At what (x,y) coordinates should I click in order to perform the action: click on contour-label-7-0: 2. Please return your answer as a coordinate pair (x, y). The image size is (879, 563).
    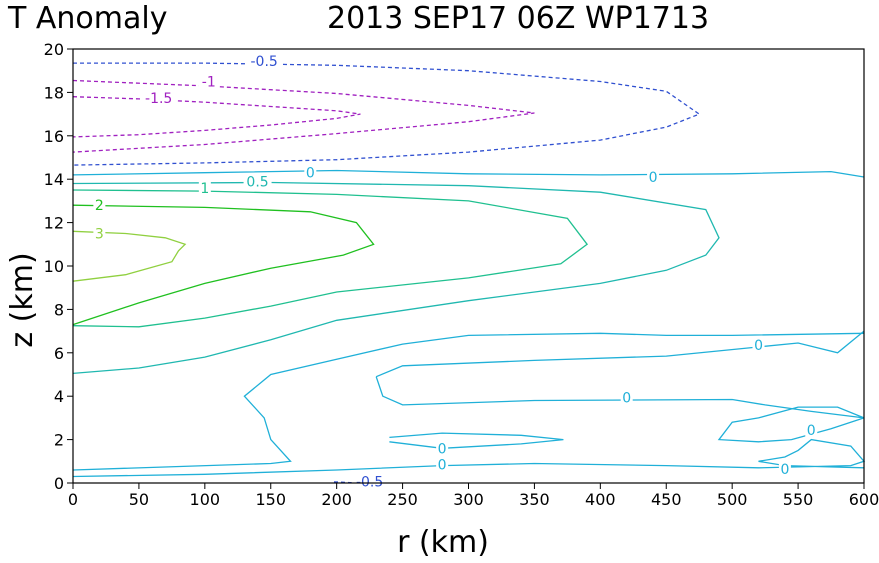
    Looking at the image, I should click on (99, 206).